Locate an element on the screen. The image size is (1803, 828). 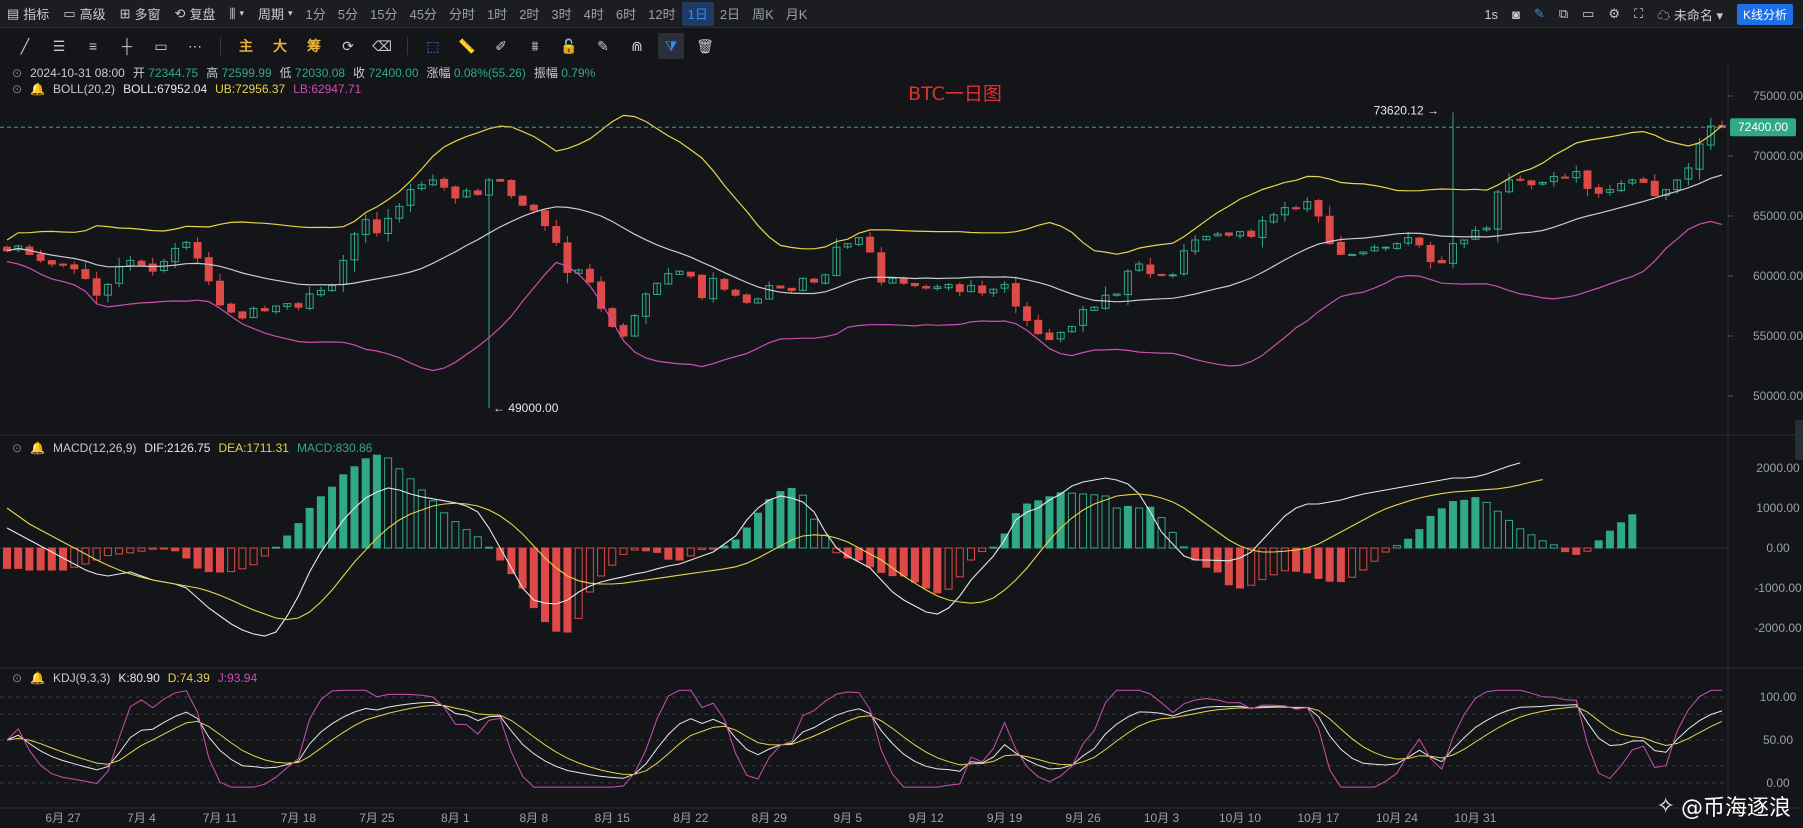
period-5: 1时 is located at coordinates (497, 14).